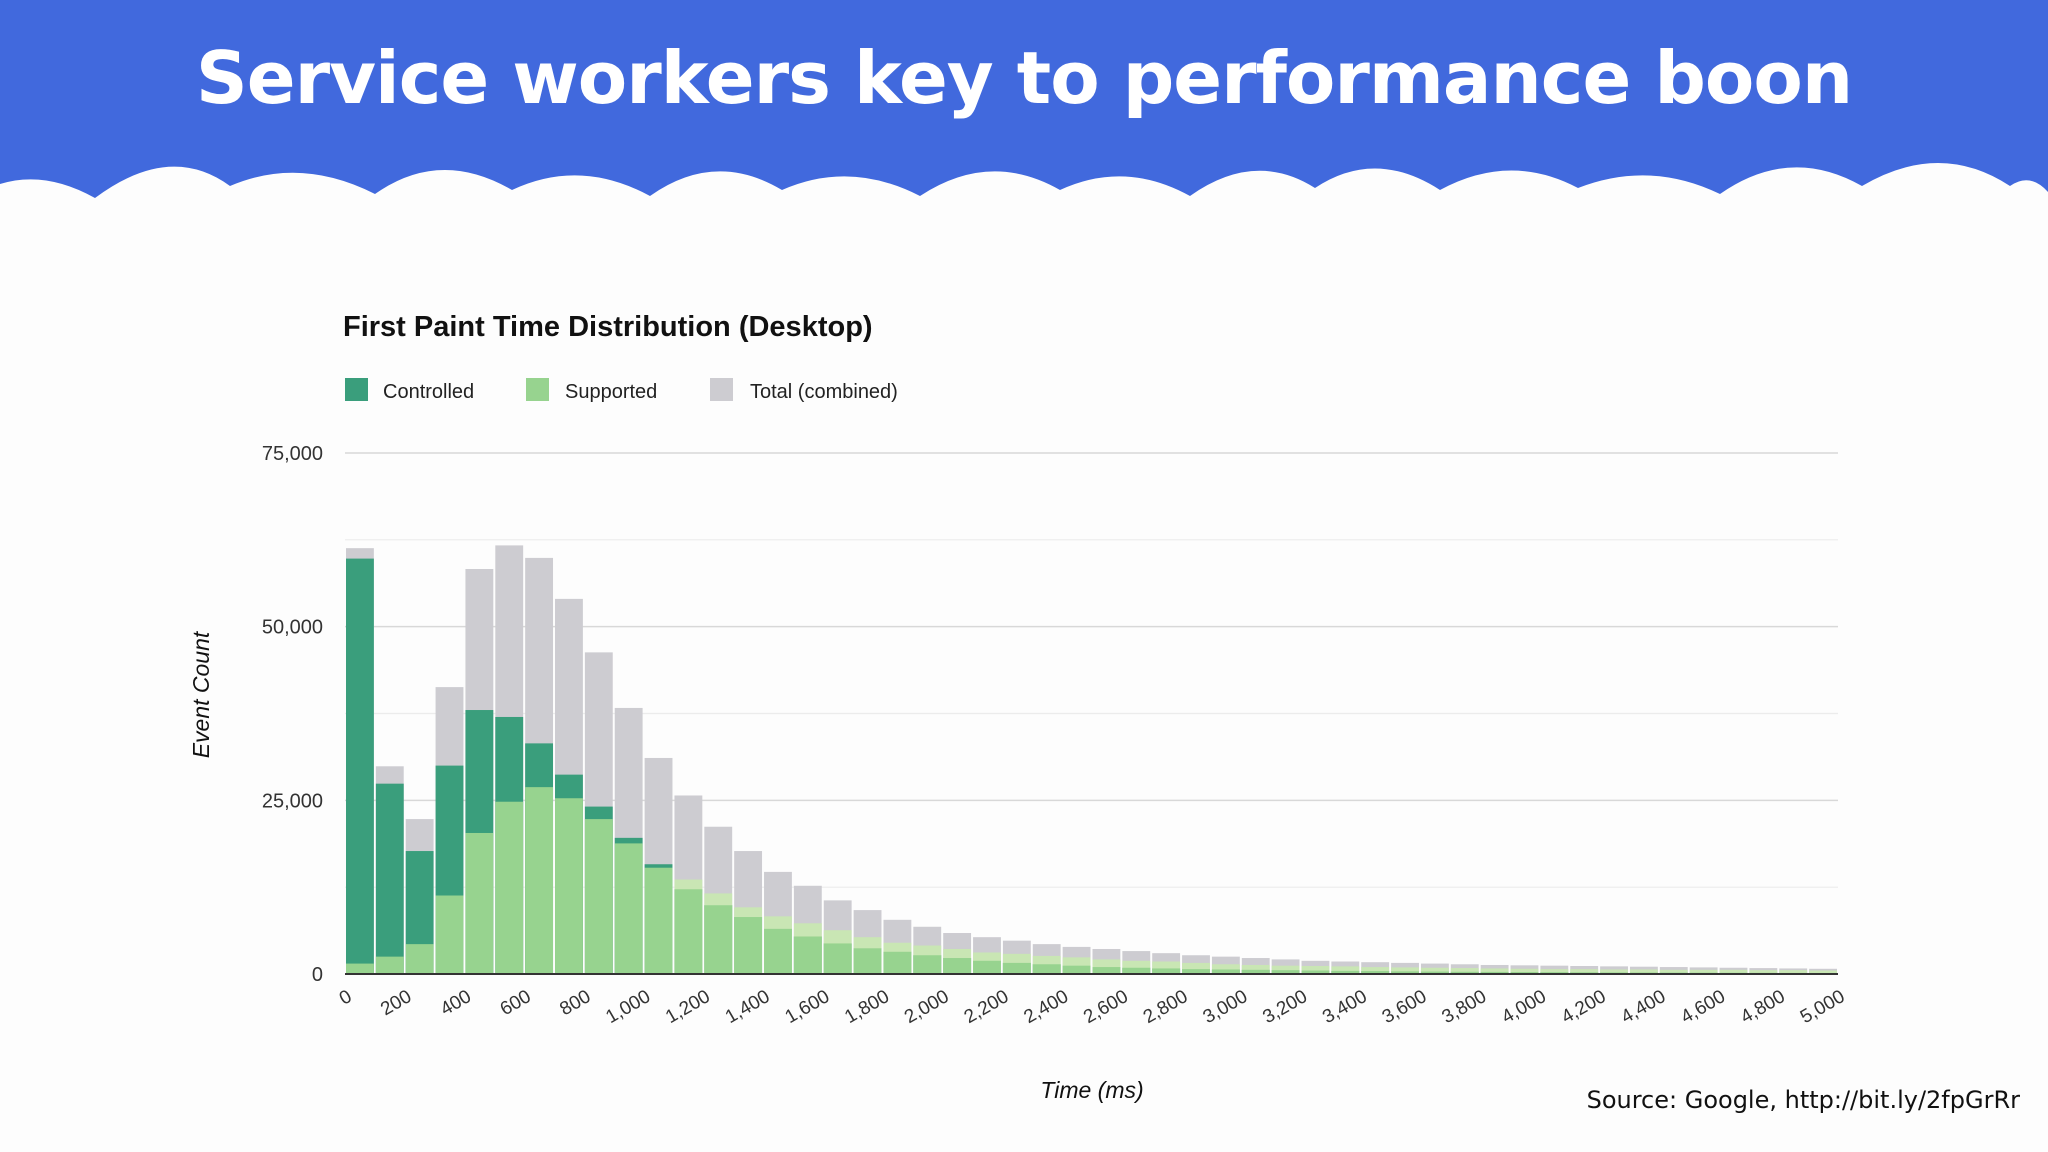  What do you see at coordinates (575, 1003) in the screenshot?
I see `x-tick-label: 800` at bounding box center [575, 1003].